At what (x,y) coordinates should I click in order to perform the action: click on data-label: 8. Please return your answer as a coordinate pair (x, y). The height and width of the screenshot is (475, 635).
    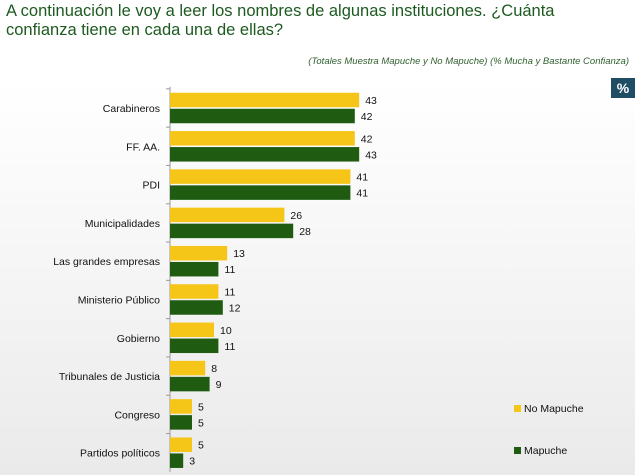
    Looking at the image, I should click on (214, 369).